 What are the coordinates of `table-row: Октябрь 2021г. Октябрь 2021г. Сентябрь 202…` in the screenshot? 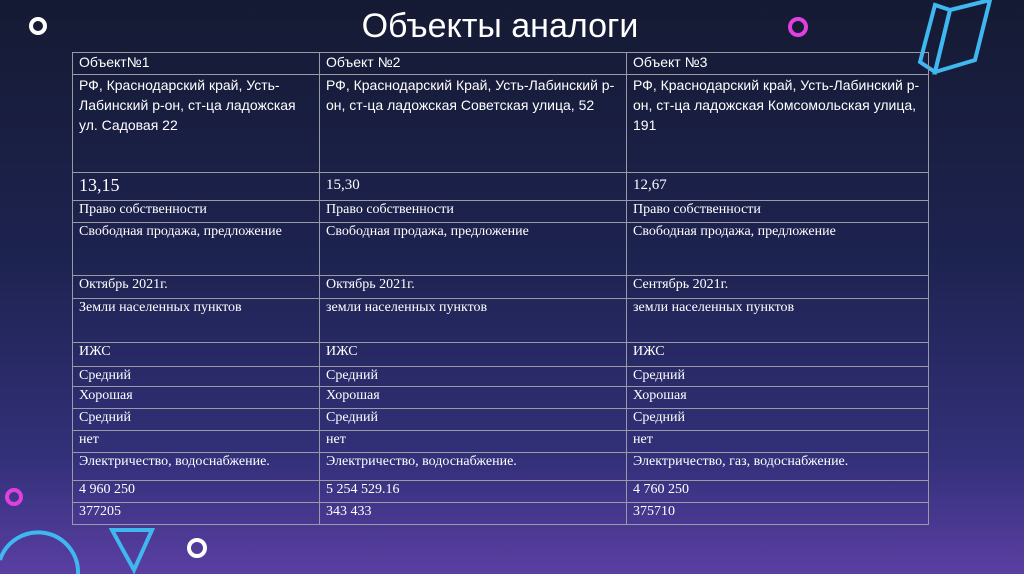 It's located at (500, 287).